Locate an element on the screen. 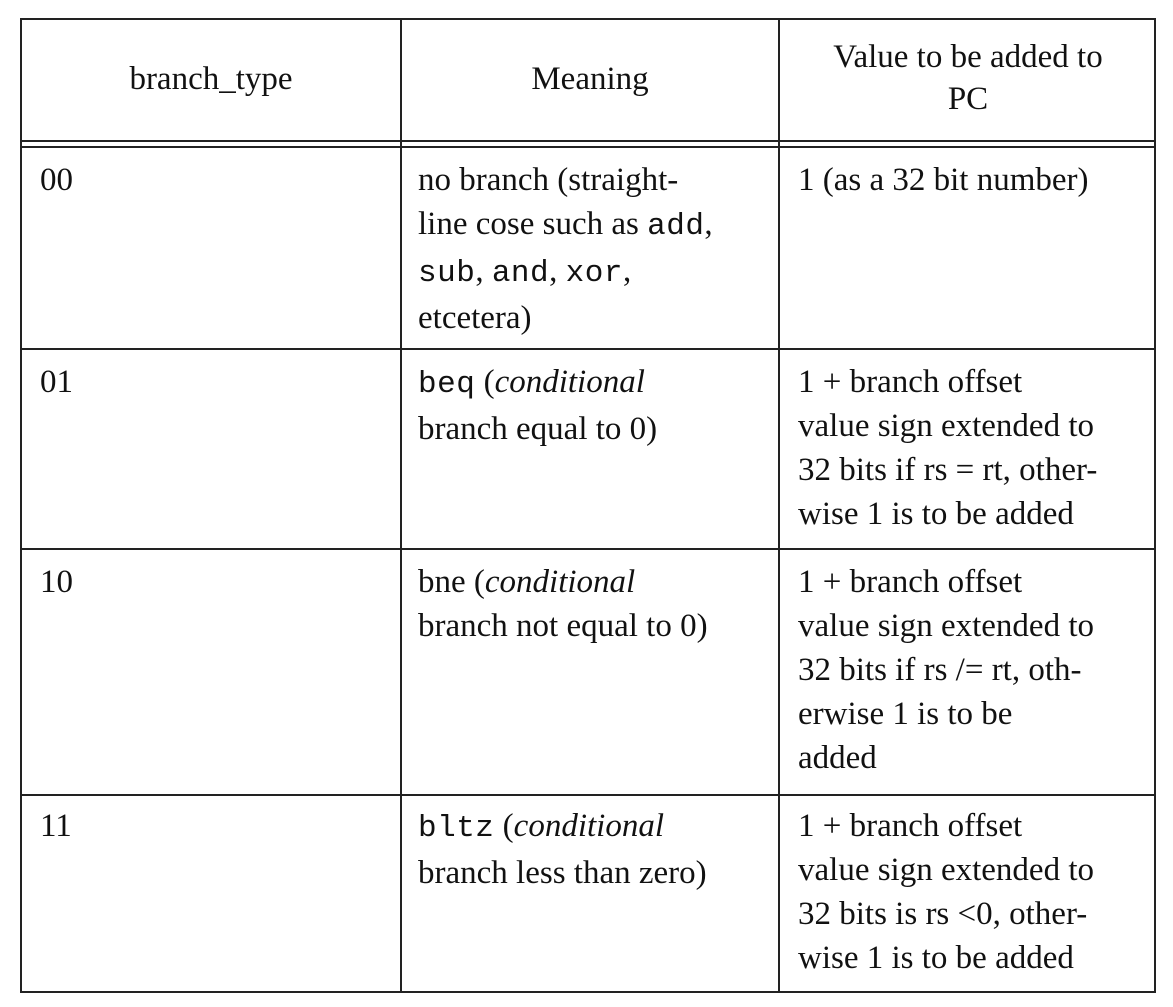 This screenshot has height=1007, width=1173. meaning-line: beq (conditional is located at coordinates (537, 383).